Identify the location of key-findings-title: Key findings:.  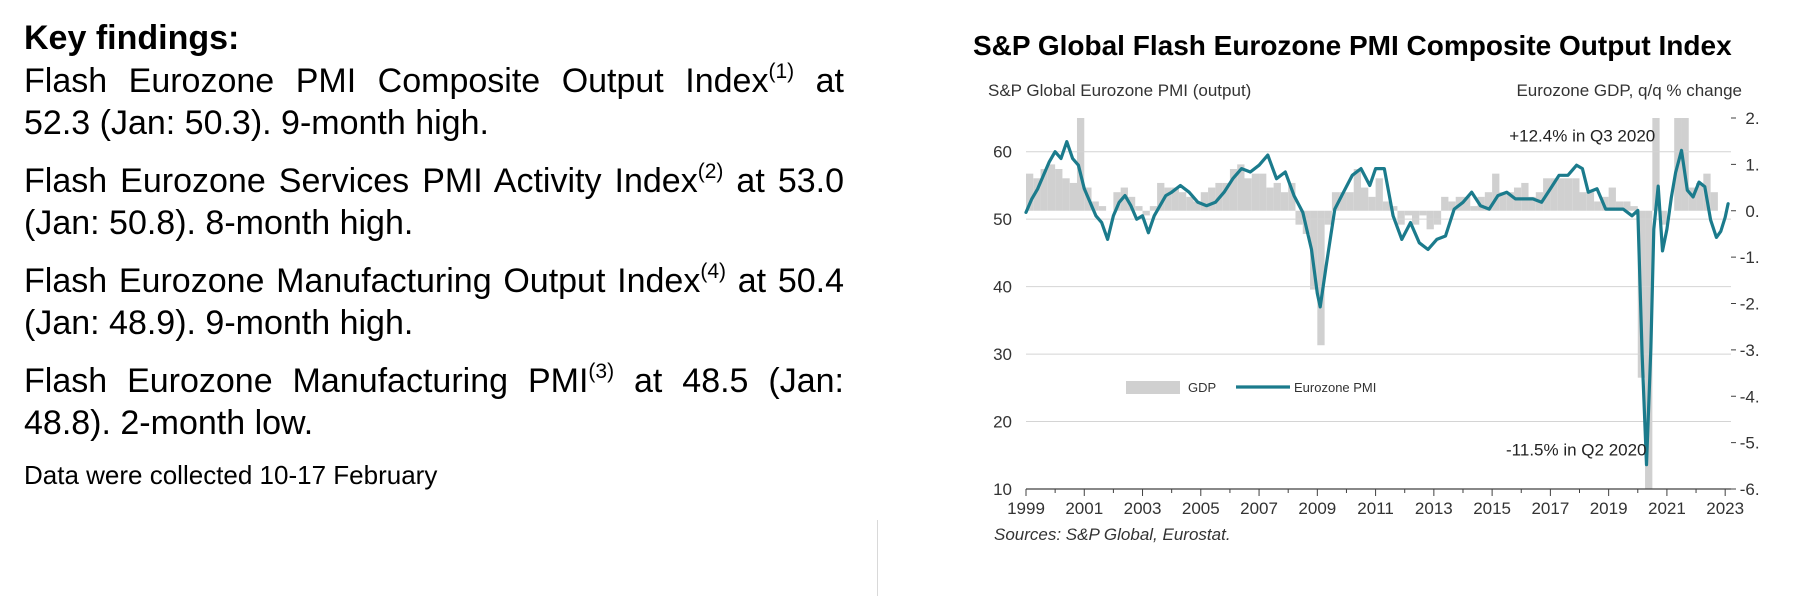
(132, 38).